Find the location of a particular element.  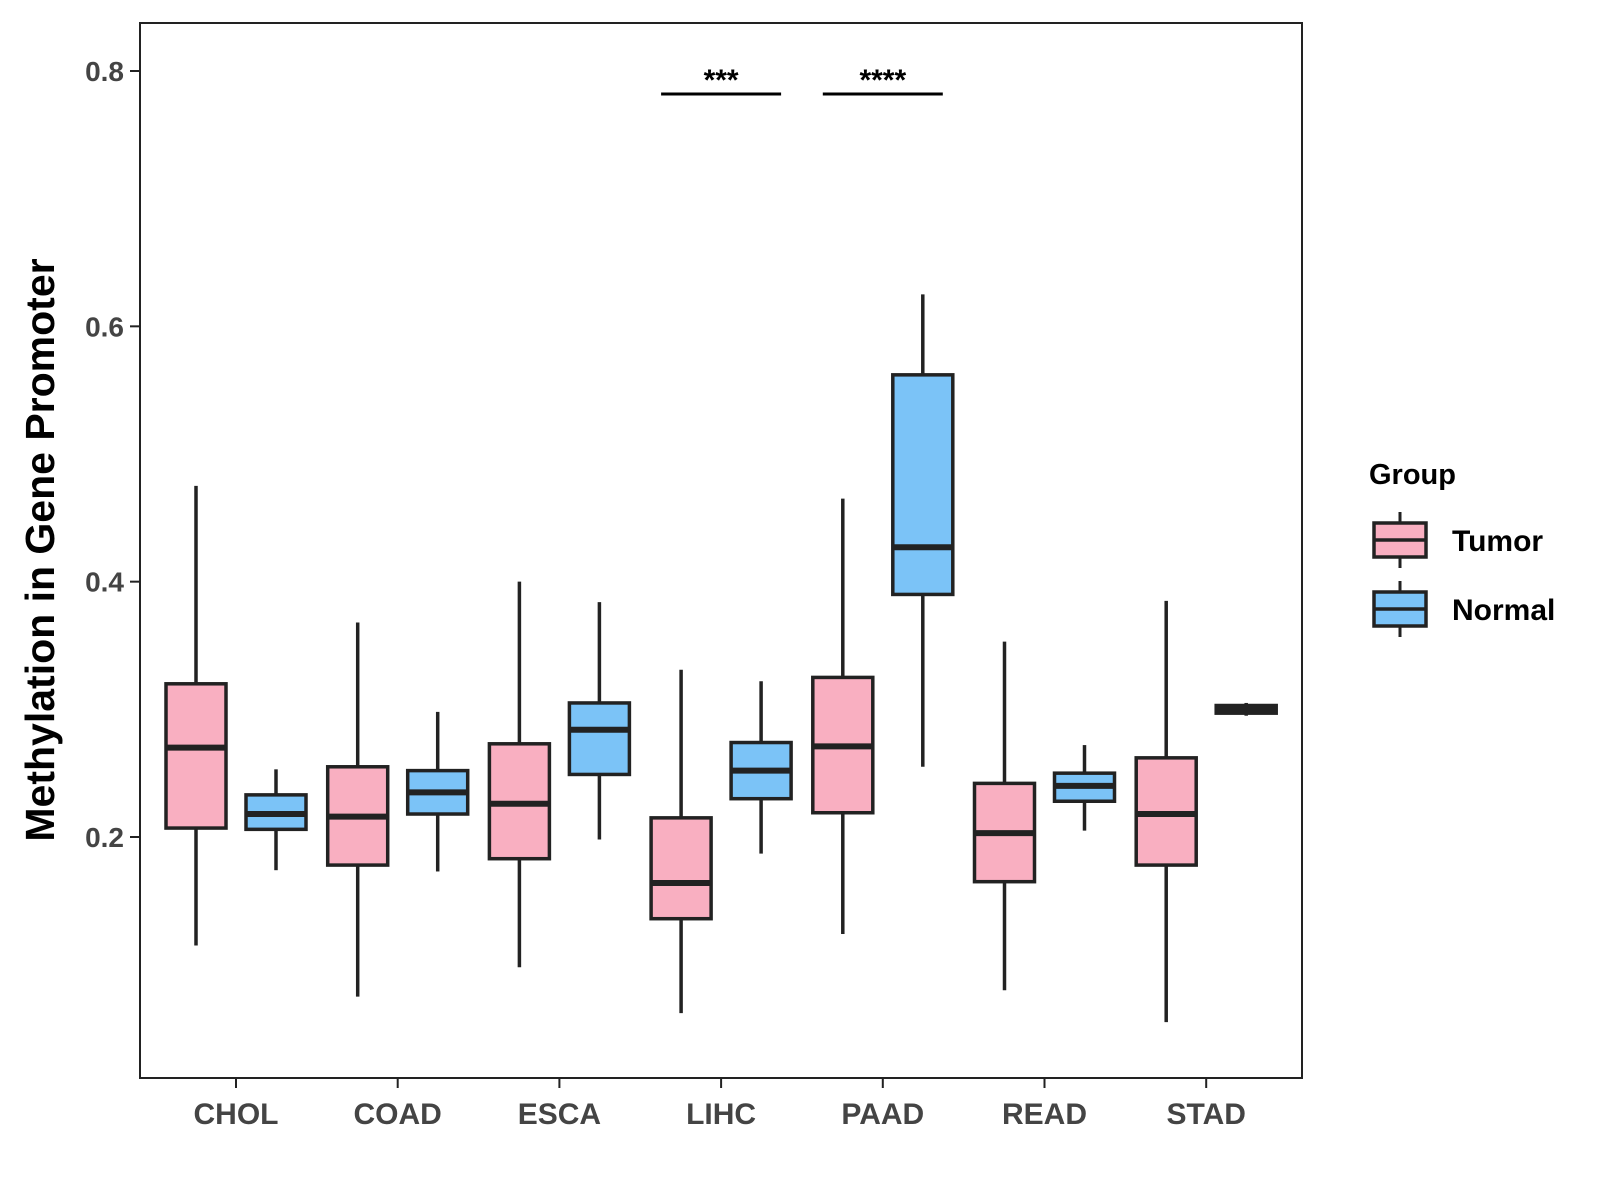

x-tick-label-chol: CHOL is located at coordinates (236, 1114).